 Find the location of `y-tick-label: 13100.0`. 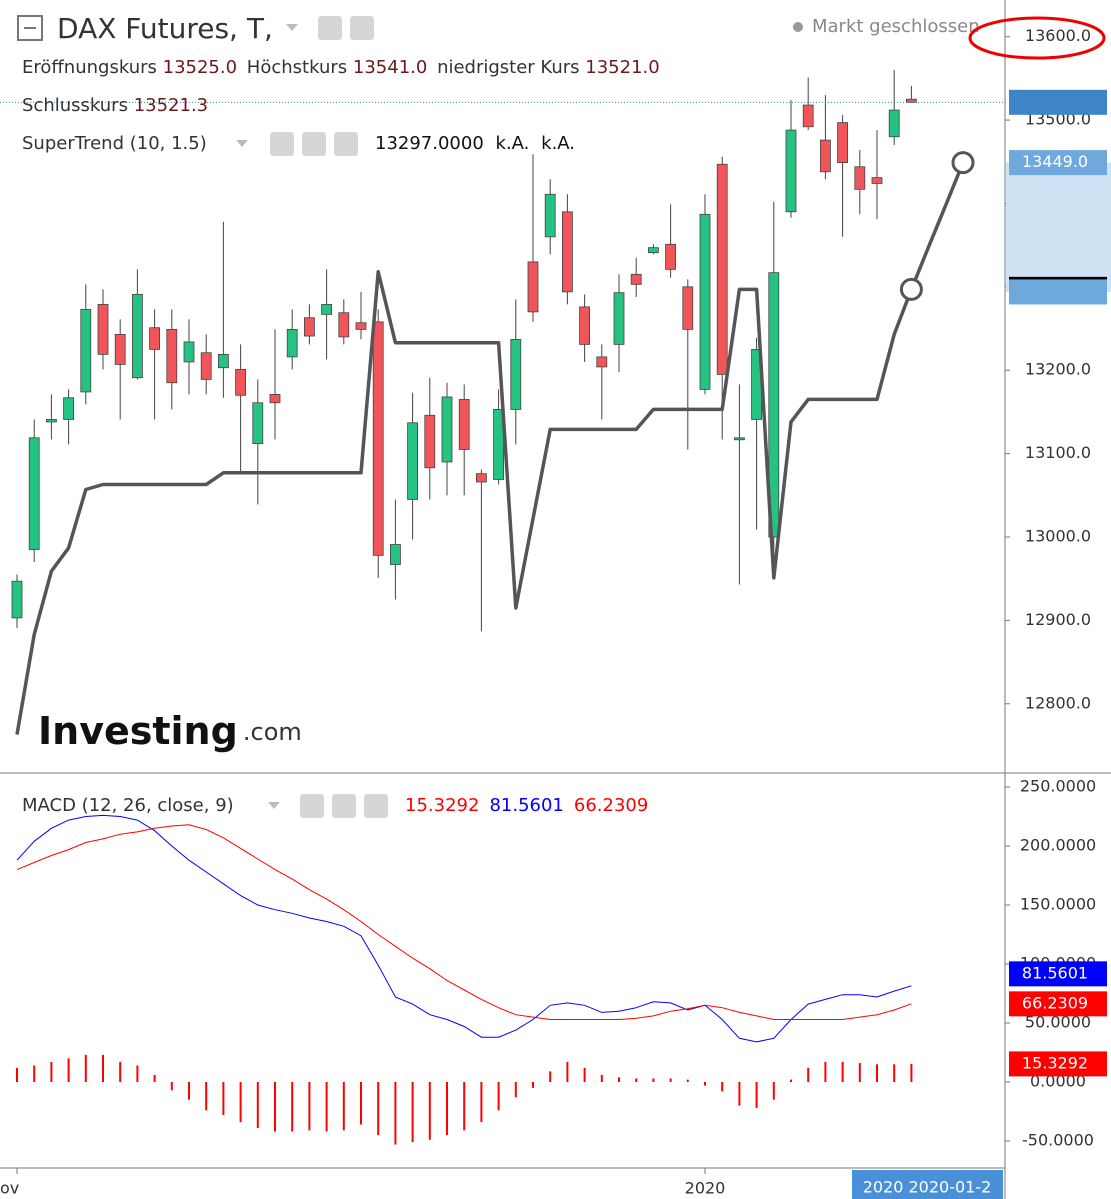

y-tick-label: 13100.0 is located at coordinates (1058, 452).